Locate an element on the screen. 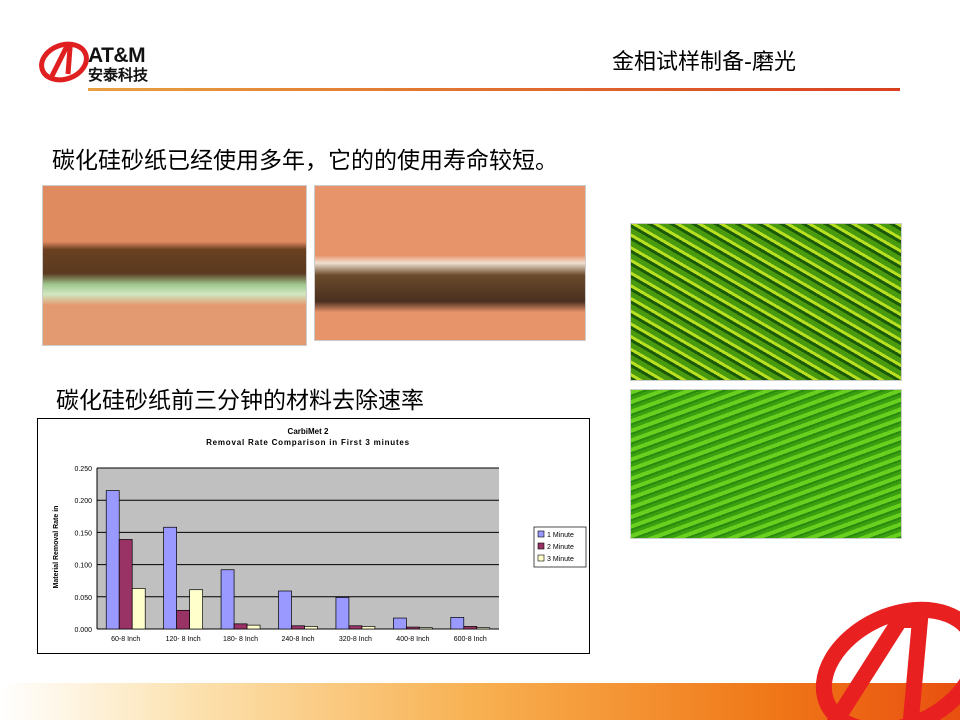 This screenshot has width=960, height=720. plot-area is located at coordinates (298, 548).